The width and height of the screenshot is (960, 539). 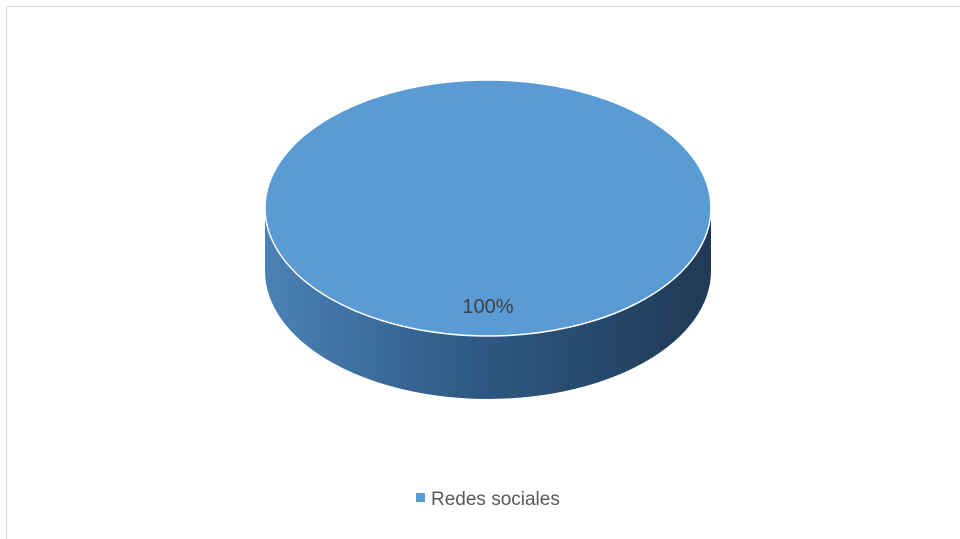 I want to click on legend-label-redes-sociales: Redes sociales, so click(x=495, y=499).